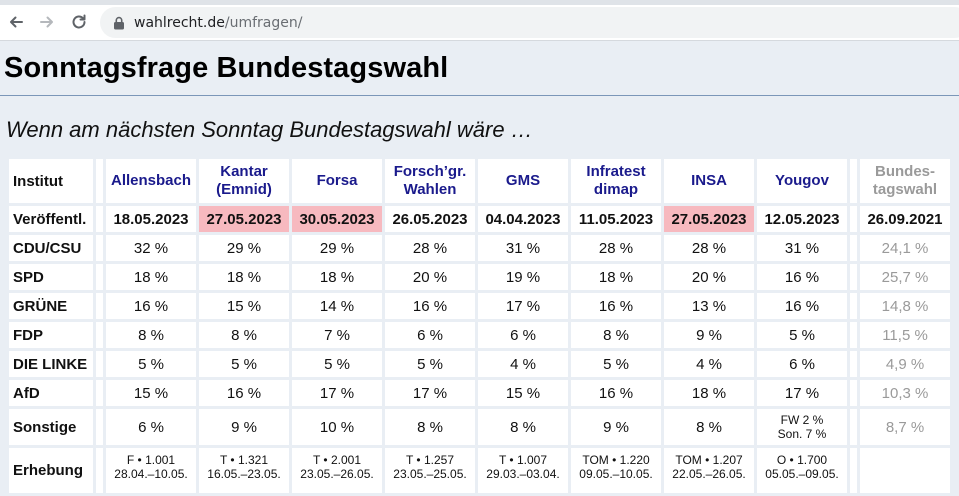 This screenshot has width=959, height=496. What do you see at coordinates (430, 474) in the screenshot?
I see `survey-period: 23.05.–25.05.` at bounding box center [430, 474].